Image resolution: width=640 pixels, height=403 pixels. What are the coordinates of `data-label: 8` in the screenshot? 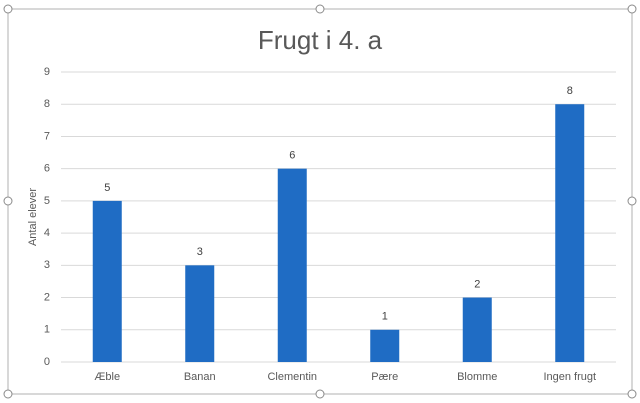 It's located at (570, 91).